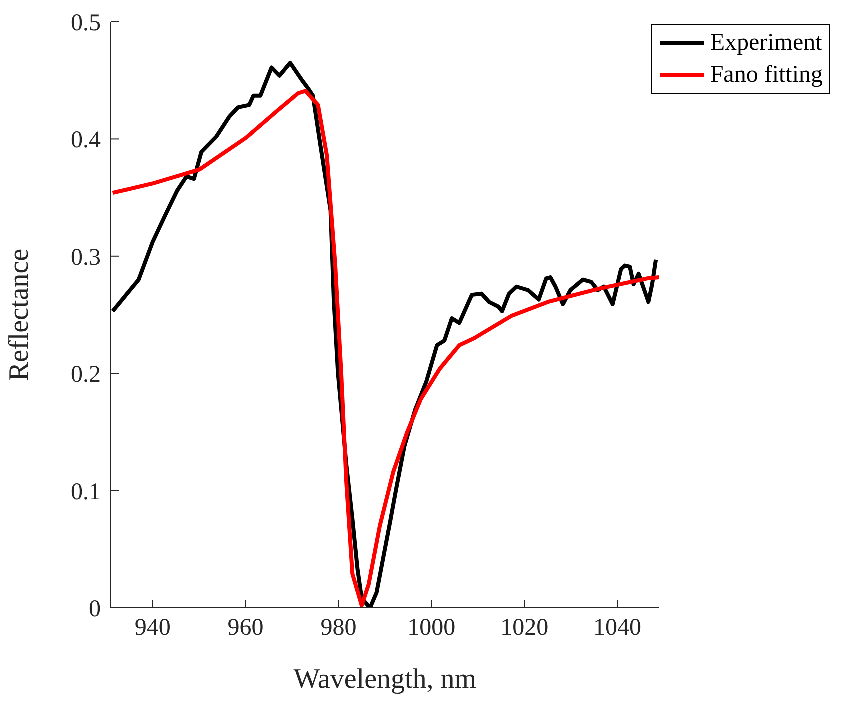 The image size is (846, 709). What do you see at coordinates (152, 628) in the screenshot?
I see `x-tick-label: 940` at bounding box center [152, 628].